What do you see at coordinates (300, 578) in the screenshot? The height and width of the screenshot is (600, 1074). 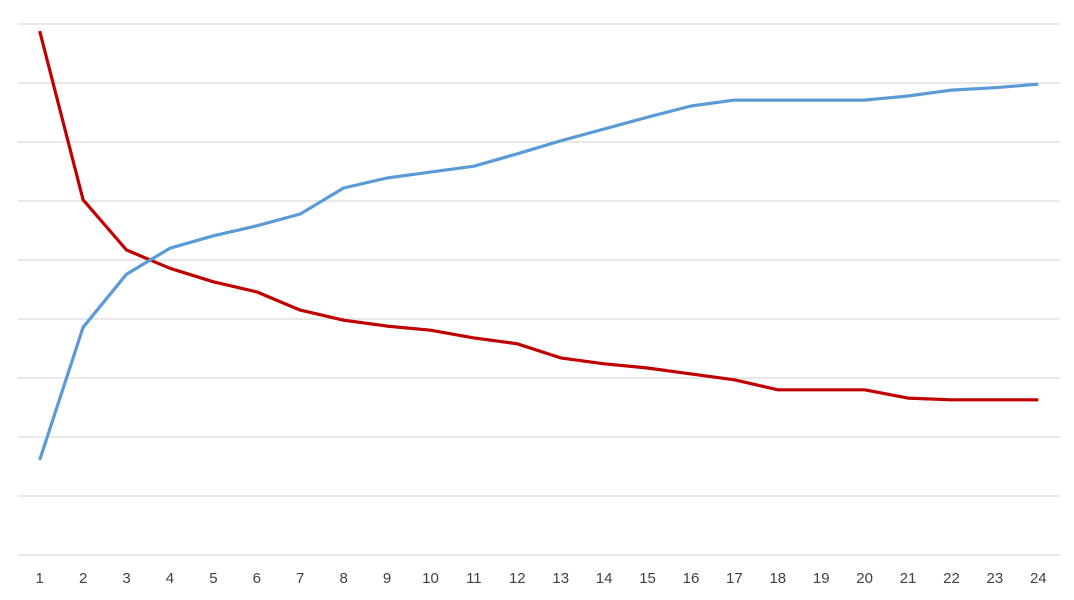 I see `x-tick-label: 7` at bounding box center [300, 578].